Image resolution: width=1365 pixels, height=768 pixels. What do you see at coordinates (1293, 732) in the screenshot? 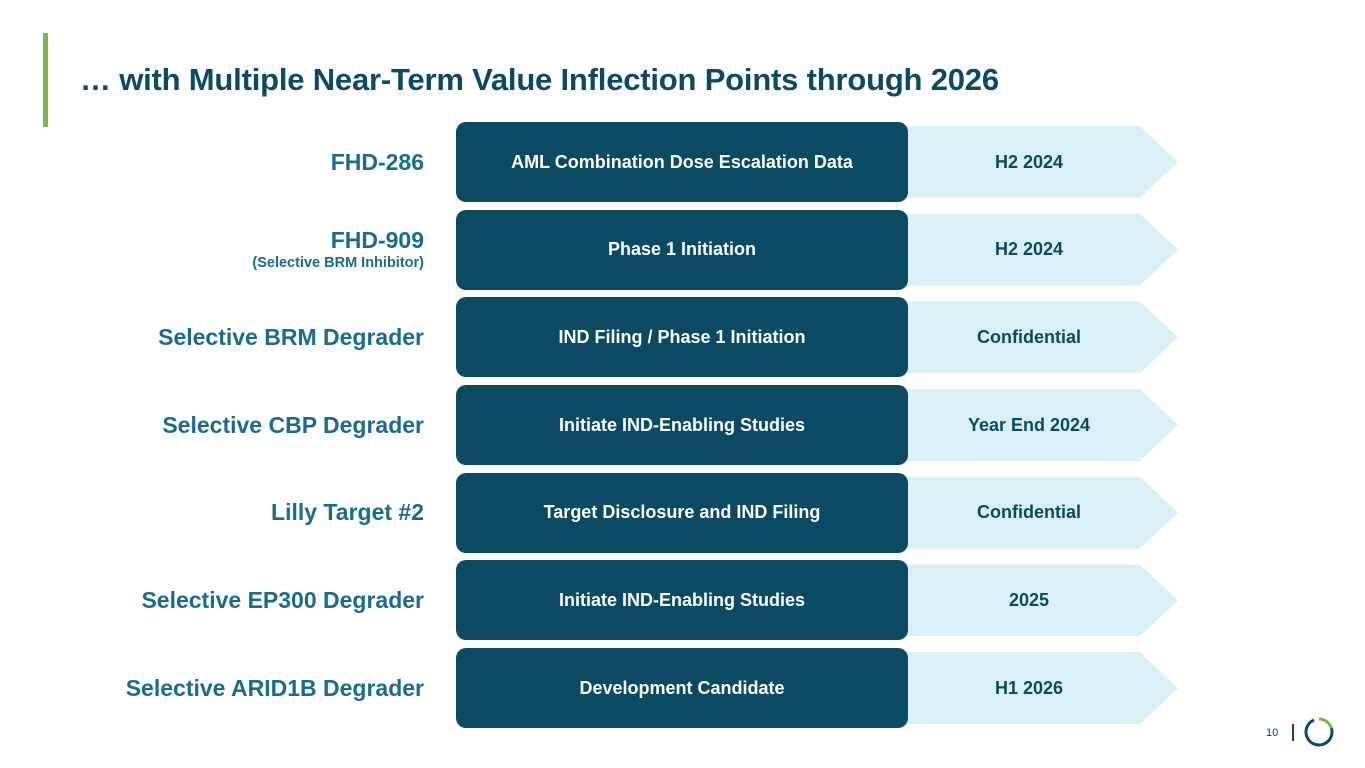
I see `footer-divider` at bounding box center [1293, 732].